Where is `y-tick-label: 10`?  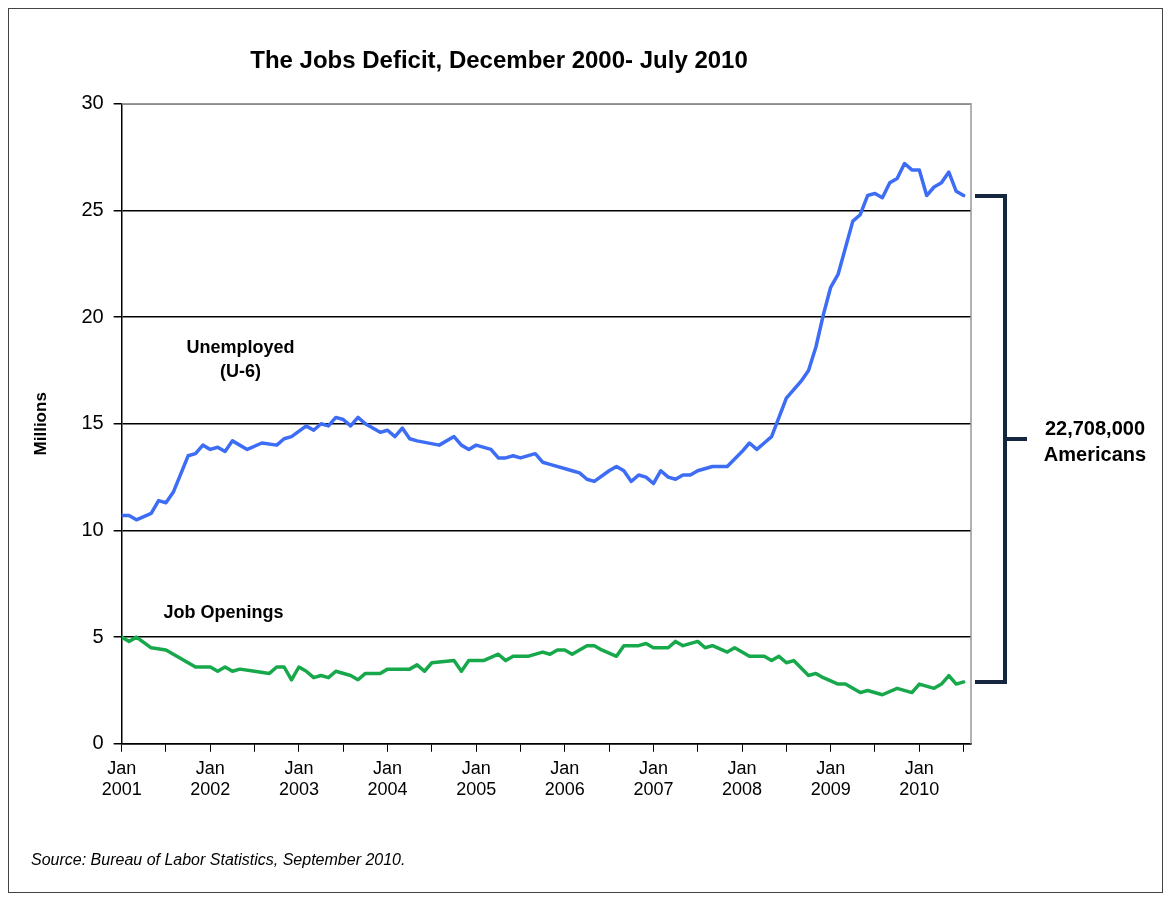
y-tick-label: 10 is located at coordinates (92, 528).